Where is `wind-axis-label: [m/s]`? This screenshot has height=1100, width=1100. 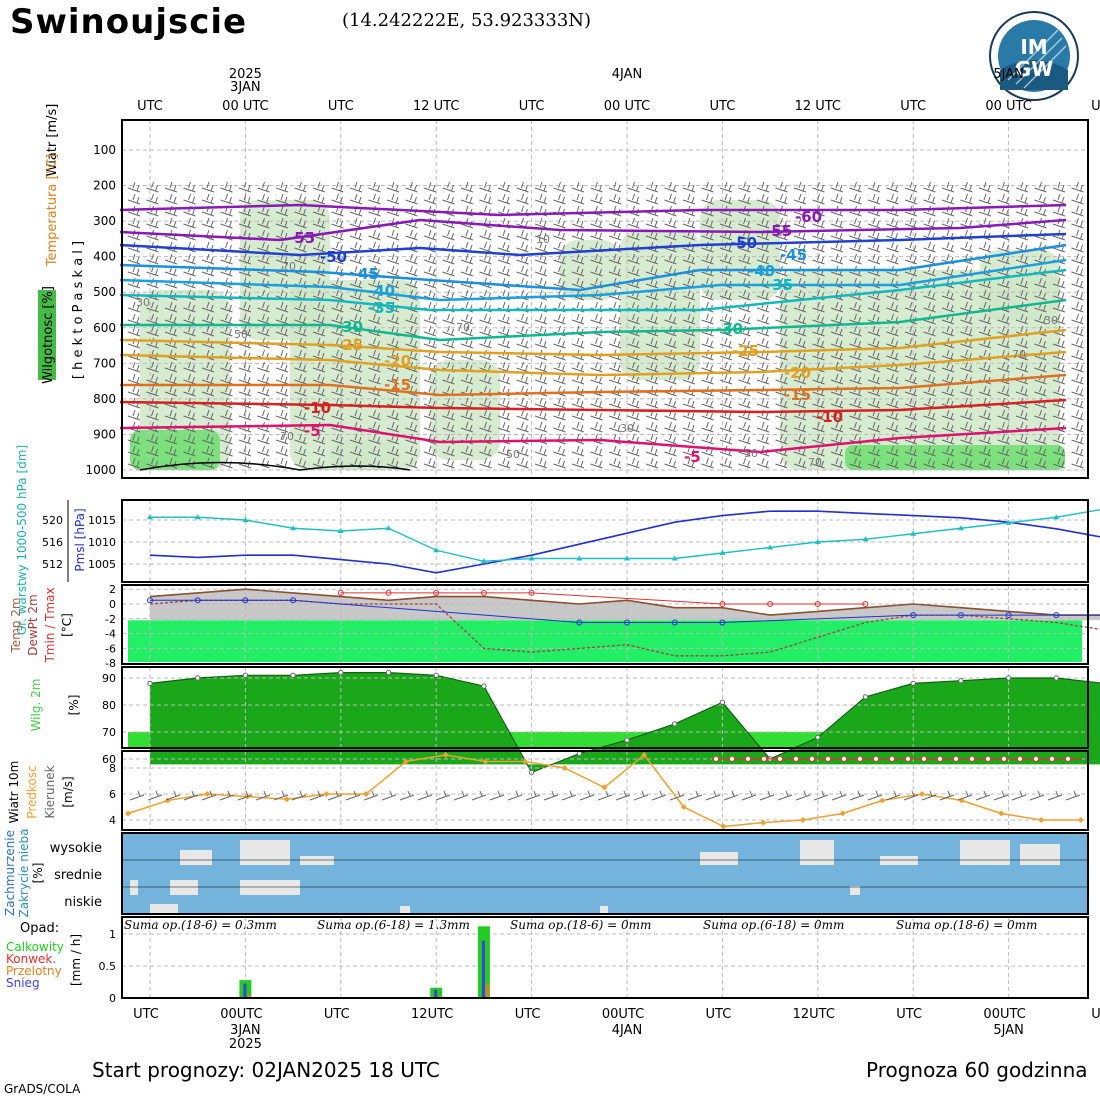 wind-axis-label: [m/s] is located at coordinates (68, 791).